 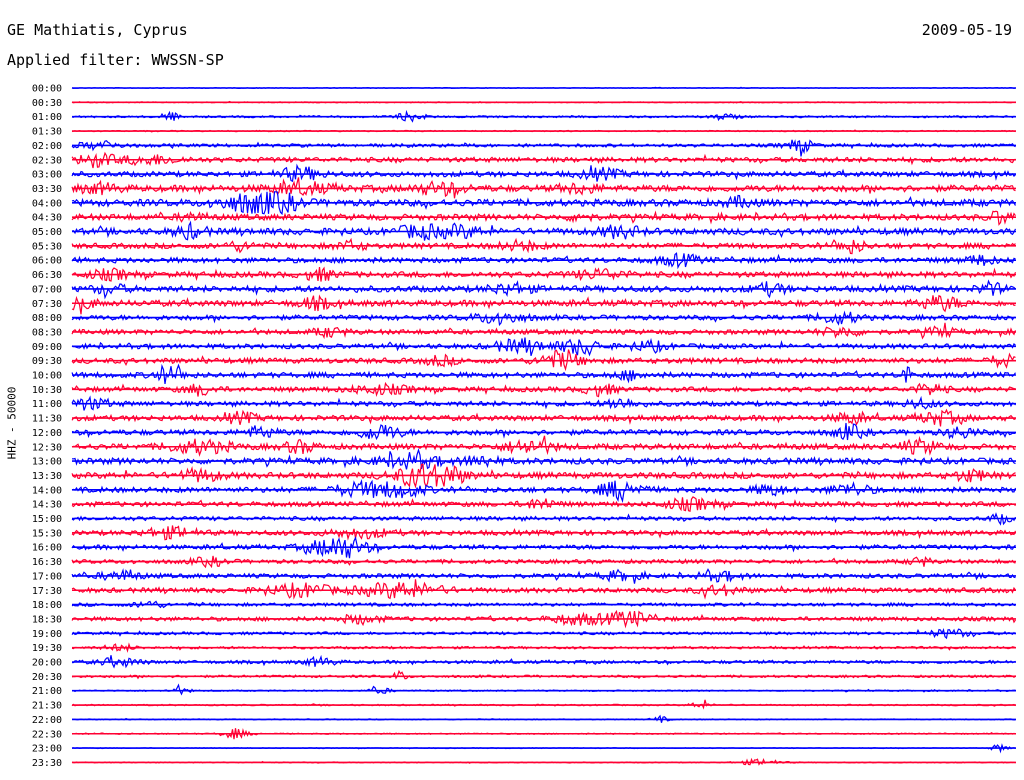 What do you see at coordinates (47, 663) in the screenshot?
I see `row-time-label: 20:00` at bounding box center [47, 663].